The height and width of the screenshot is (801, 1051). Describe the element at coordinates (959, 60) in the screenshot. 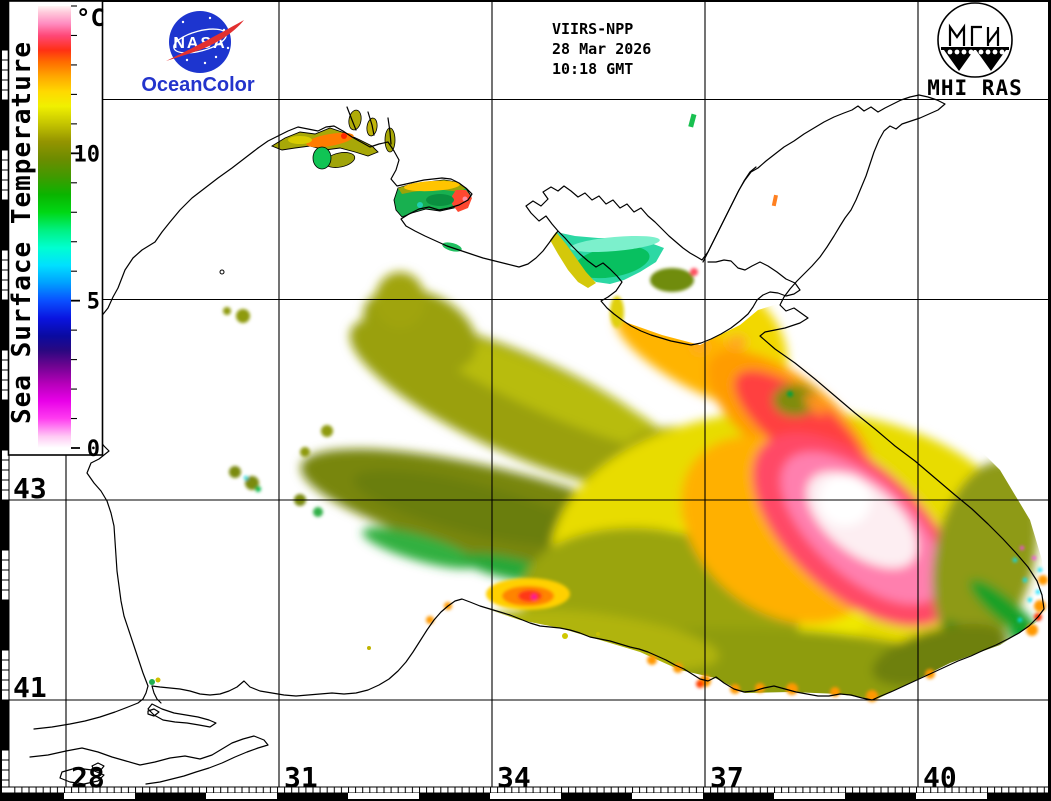

I see `mhi-wave-left` at that location.